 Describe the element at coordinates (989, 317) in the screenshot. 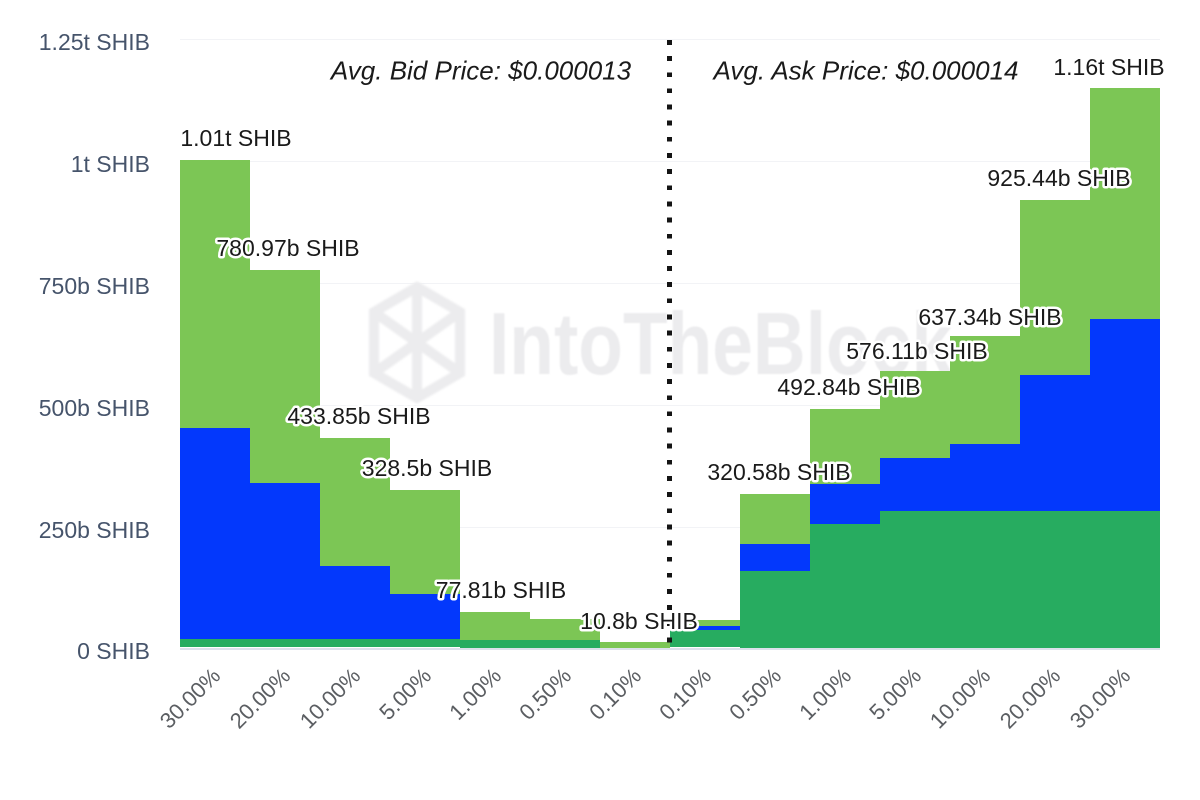

I see `svg-text: 637.34b SHIB` at that location.